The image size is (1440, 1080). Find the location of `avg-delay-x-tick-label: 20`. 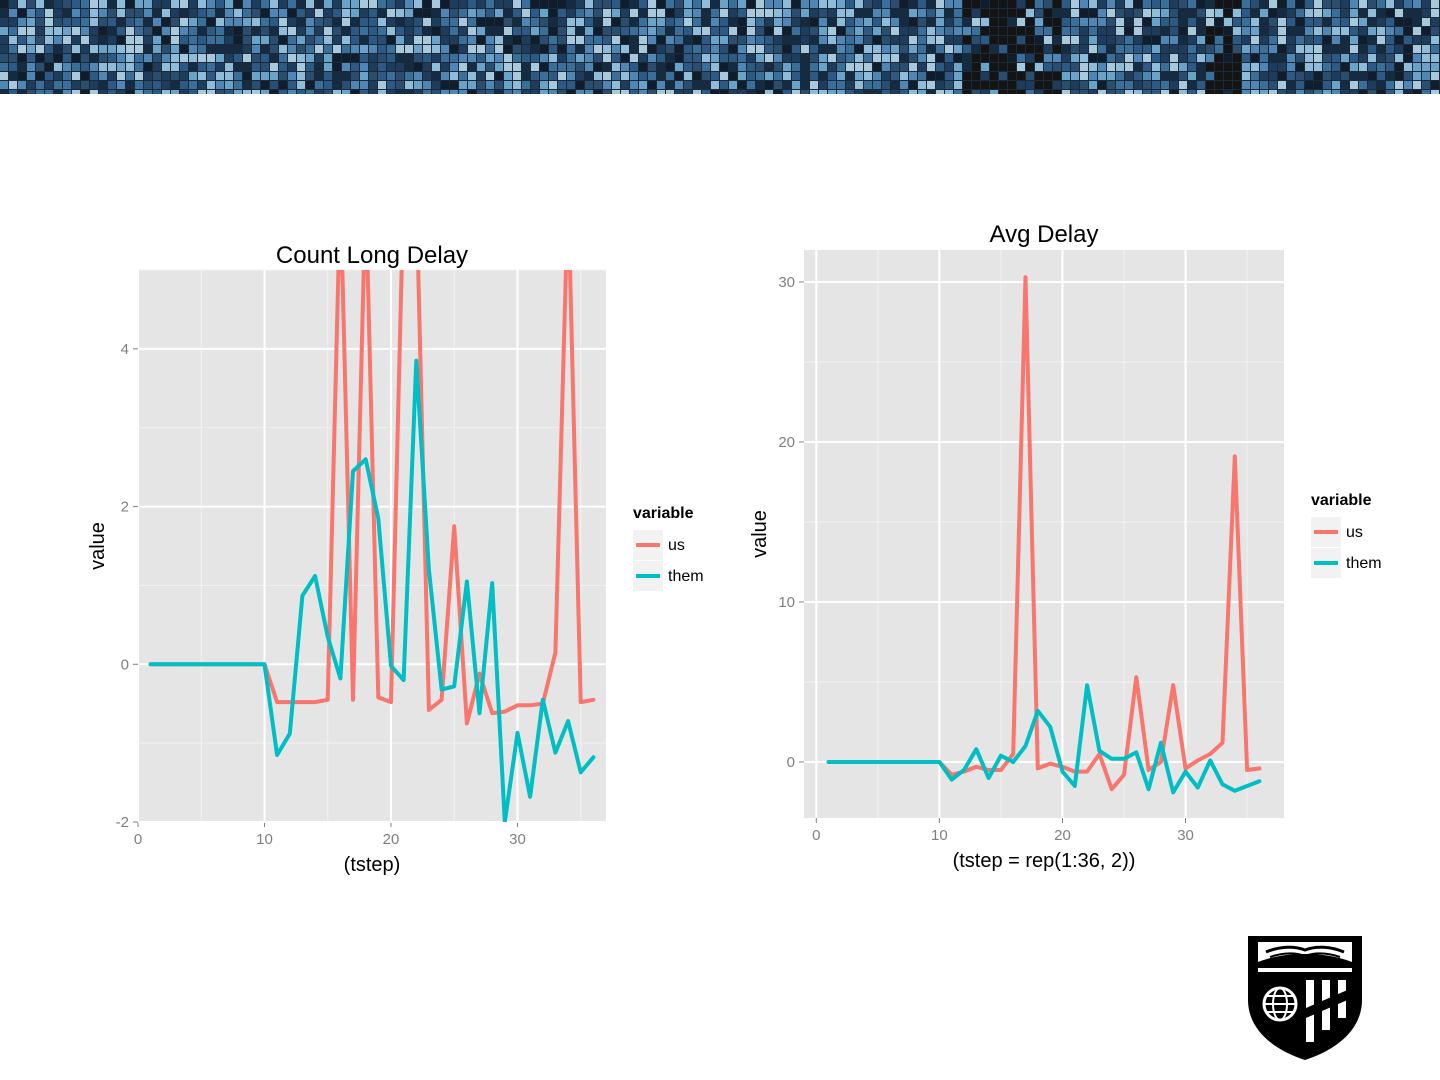

avg-delay-x-tick-label: 20 is located at coordinates (1062, 835).